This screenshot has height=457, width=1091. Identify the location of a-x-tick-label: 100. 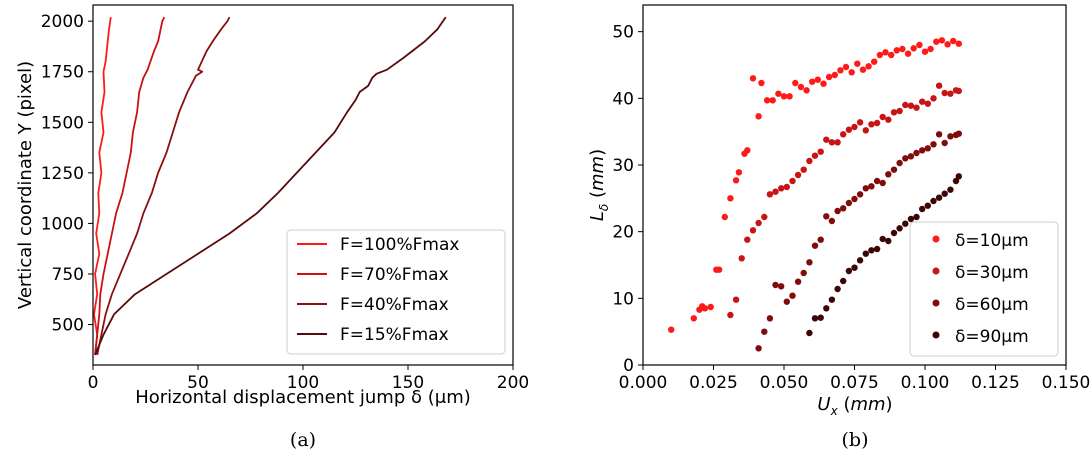
(303, 383).